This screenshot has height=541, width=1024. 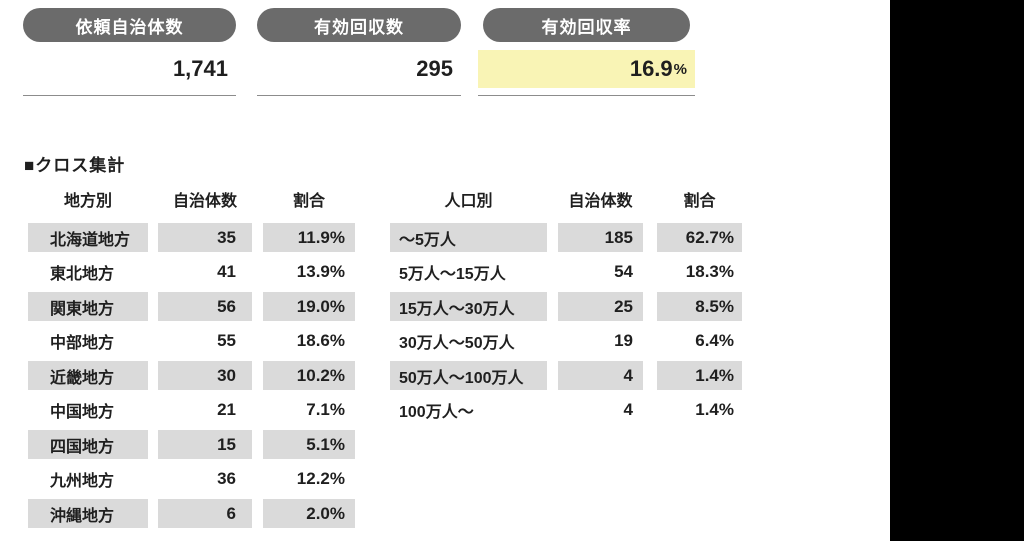 I want to click on row-label: 30万人〜50万人, so click(x=457, y=343).